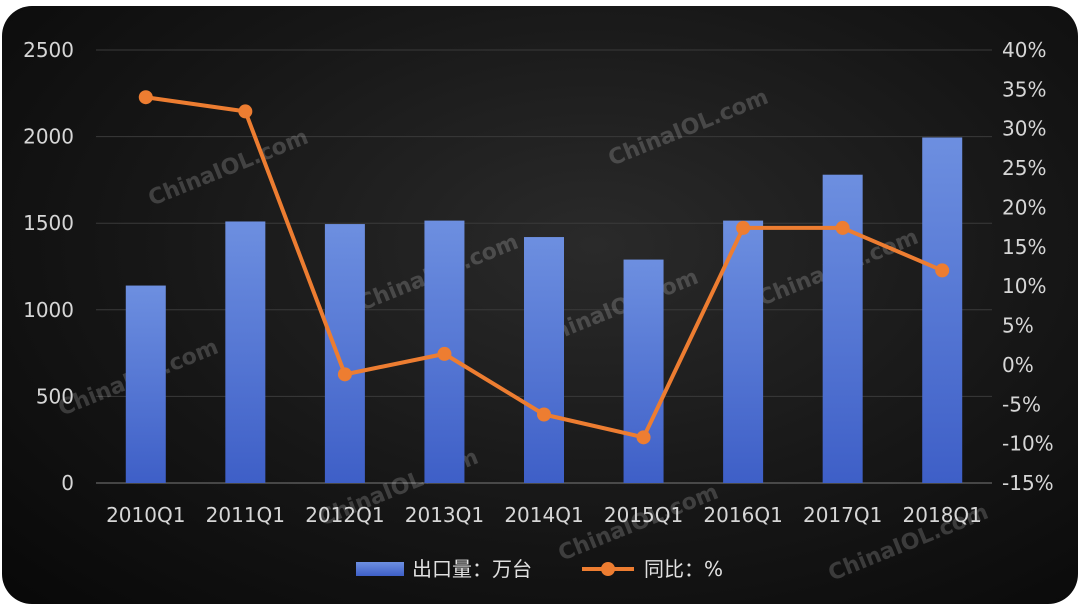 The width and height of the screenshot is (1080, 609). I want to click on right-tick-label: 30%, so click(1024, 129).